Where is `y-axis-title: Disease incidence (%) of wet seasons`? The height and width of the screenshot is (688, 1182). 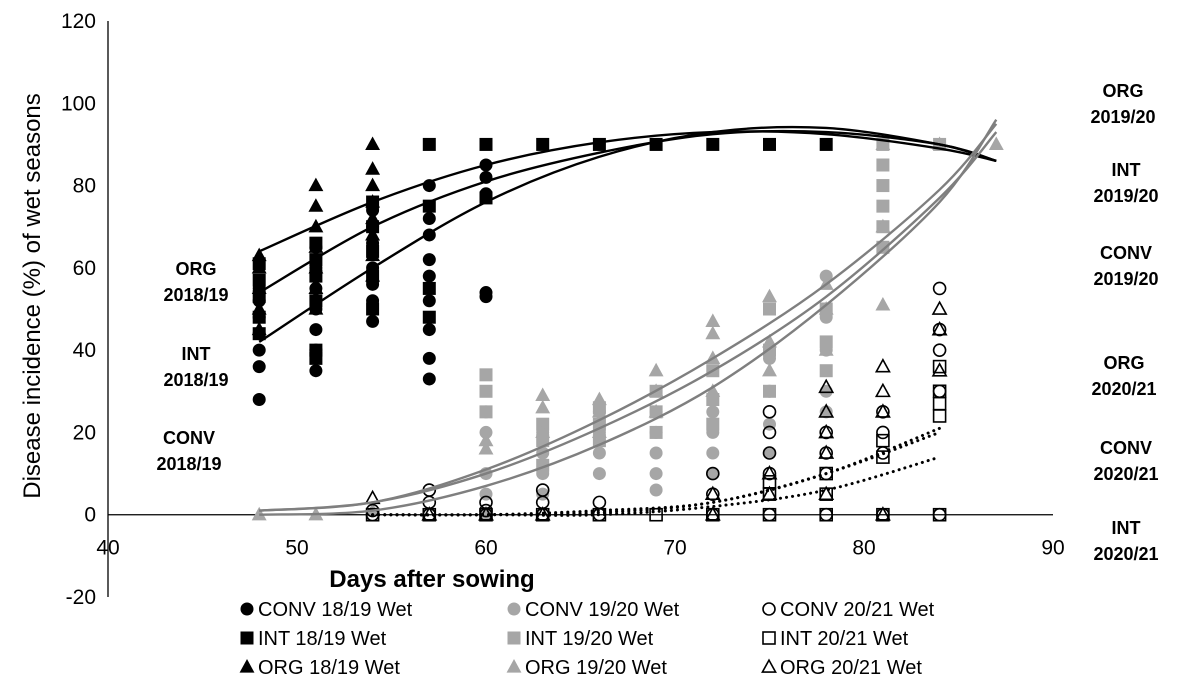 y-axis-title: Disease incidence (%) of wet seasons is located at coordinates (32, 296).